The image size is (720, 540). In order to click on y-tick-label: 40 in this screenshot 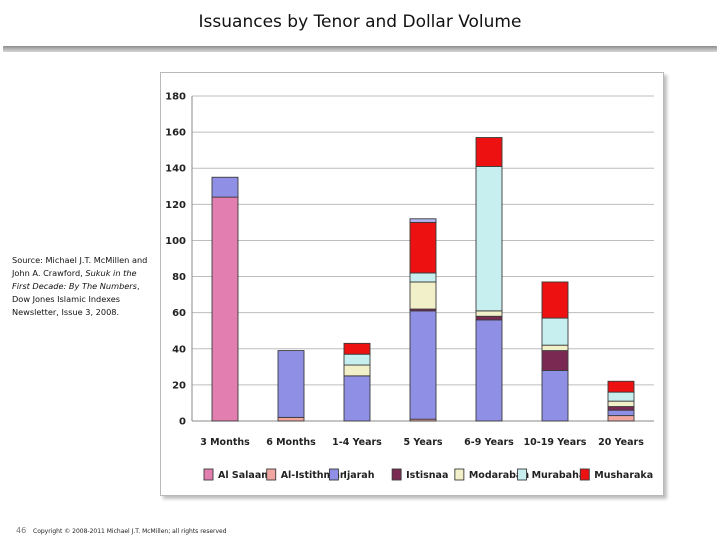, I will do `click(179, 349)`.